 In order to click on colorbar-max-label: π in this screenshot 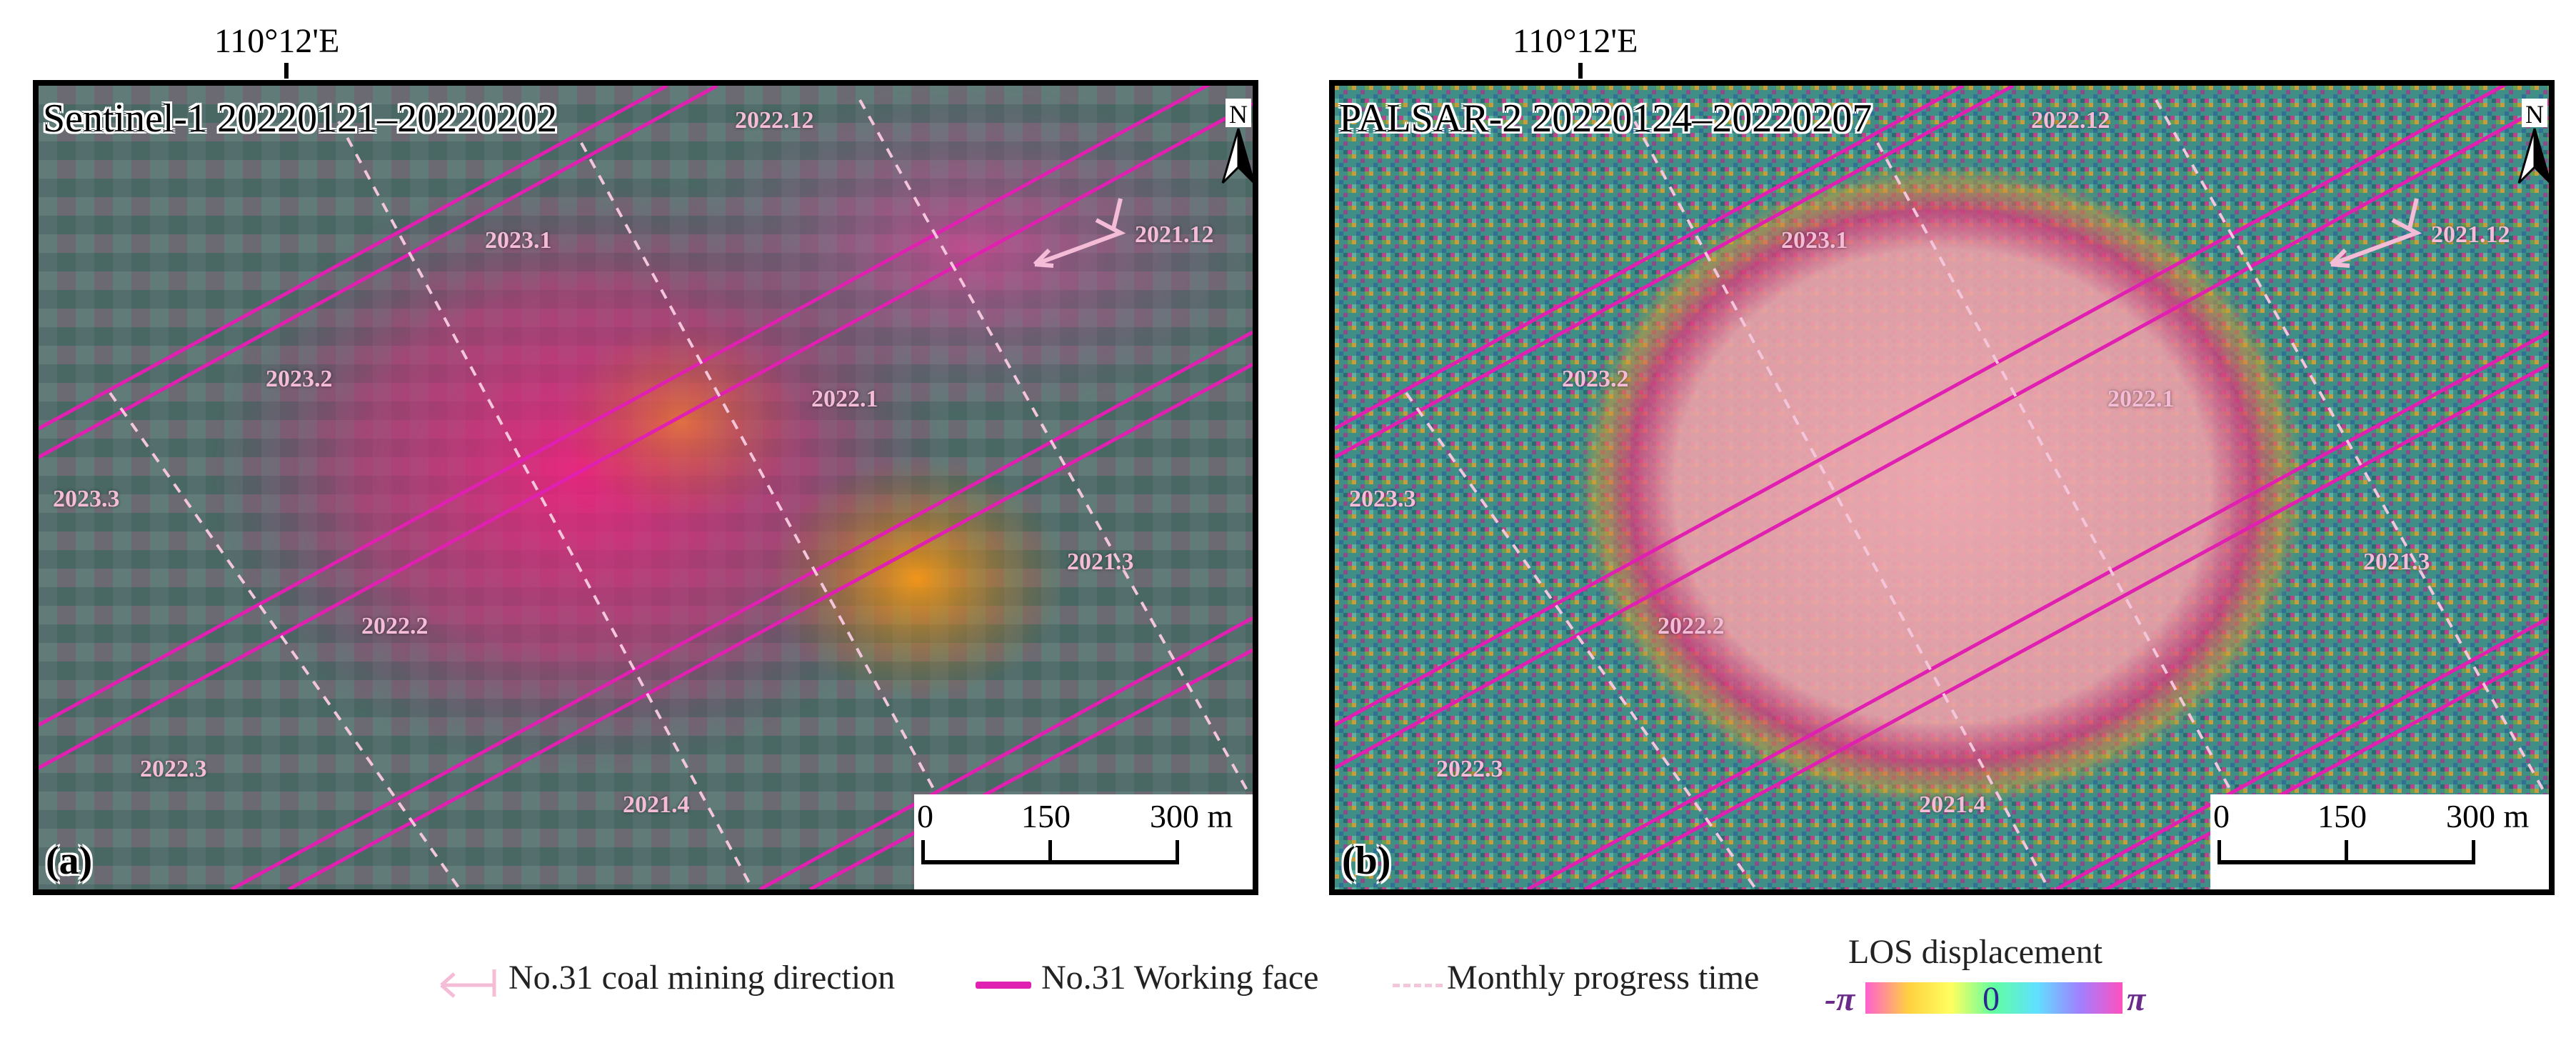, I will do `click(2136, 999)`.